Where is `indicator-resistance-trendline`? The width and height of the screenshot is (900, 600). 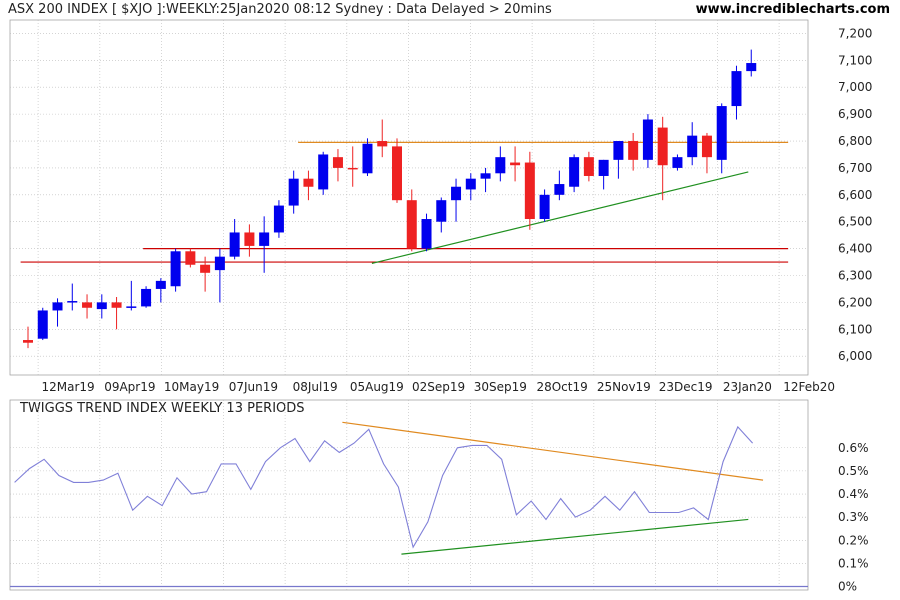 indicator-resistance-trendline is located at coordinates (553, 451).